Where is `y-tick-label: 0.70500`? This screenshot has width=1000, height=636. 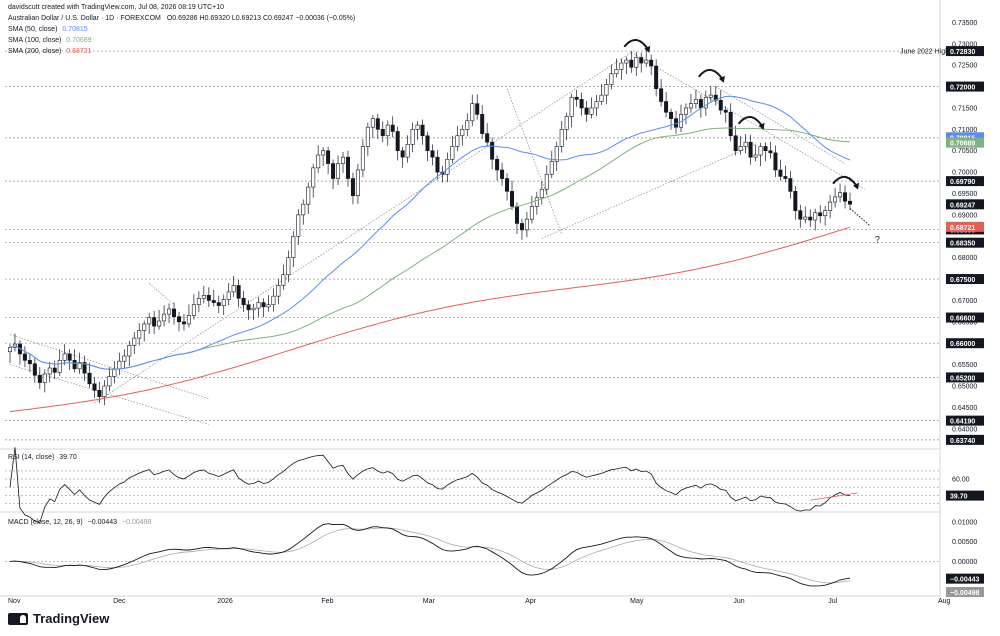
y-tick-label: 0.70500 is located at coordinates (964, 151).